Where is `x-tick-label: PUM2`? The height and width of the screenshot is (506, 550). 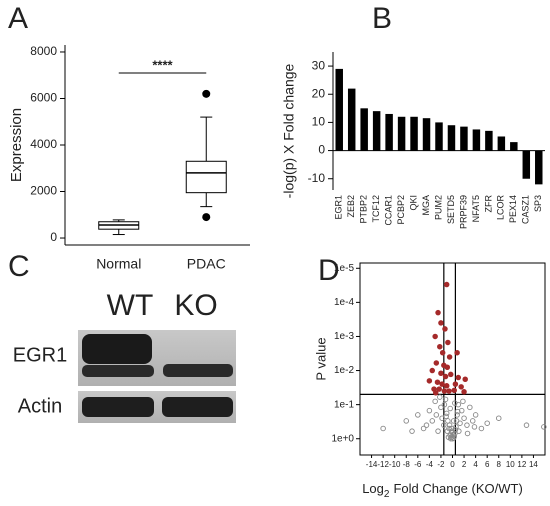 x-tick-label: PUM2 is located at coordinates (438, 207).